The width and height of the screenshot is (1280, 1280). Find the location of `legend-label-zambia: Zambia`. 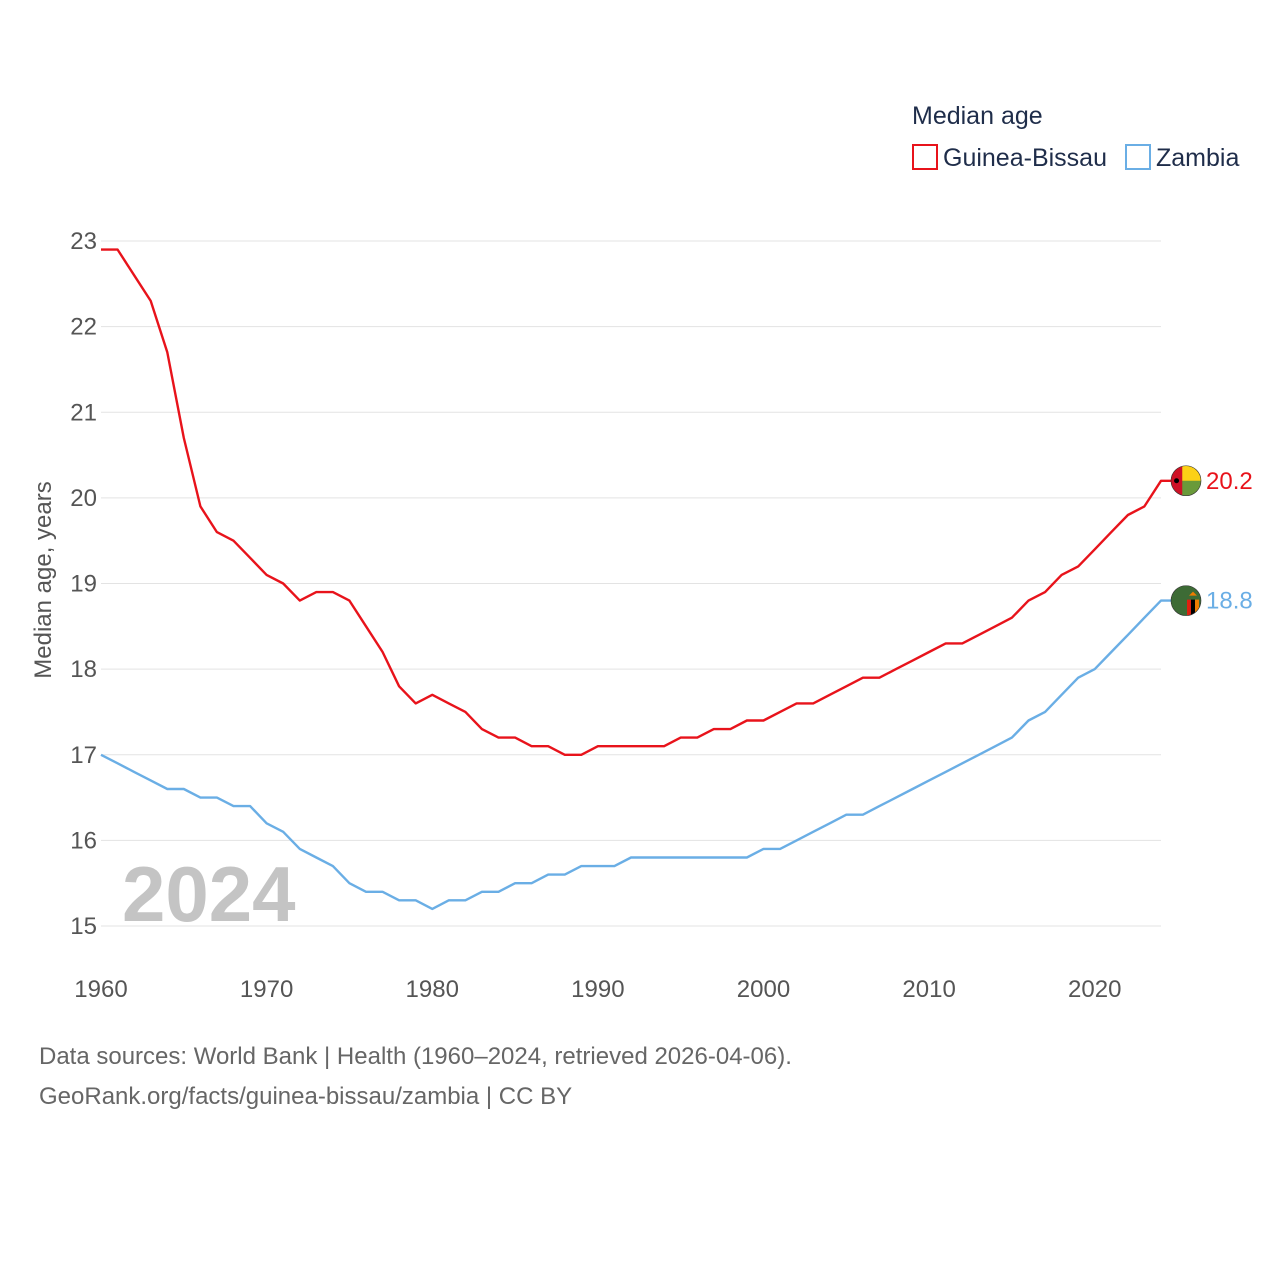

legend-label-zambia: Zambia is located at coordinates (1197, 158).